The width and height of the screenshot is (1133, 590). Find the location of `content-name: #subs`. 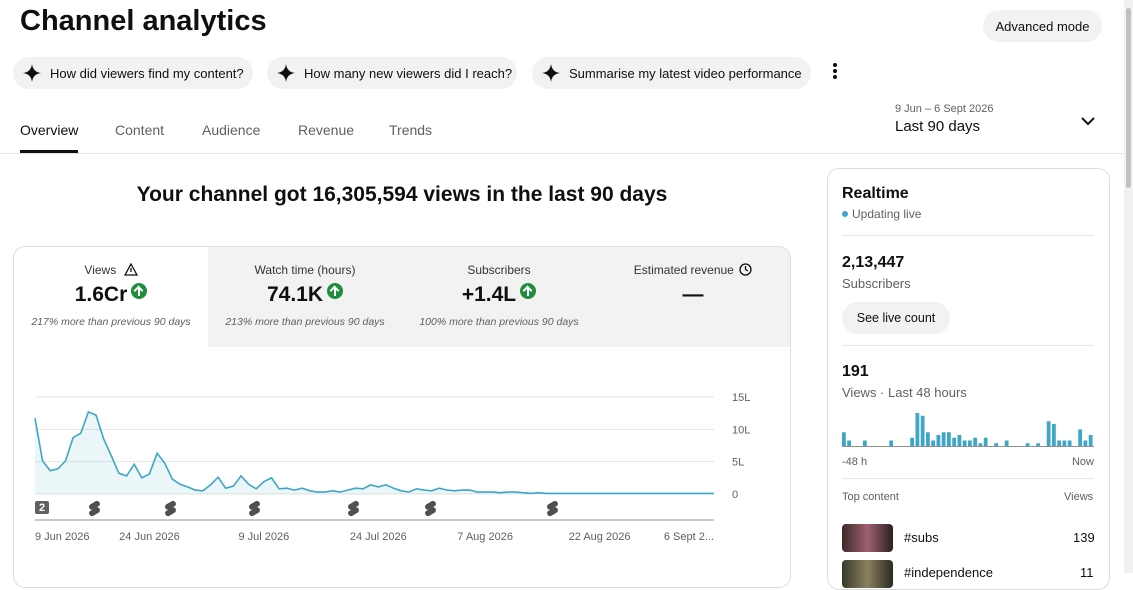

content-name: #subs is located at coordinates (921, 537).